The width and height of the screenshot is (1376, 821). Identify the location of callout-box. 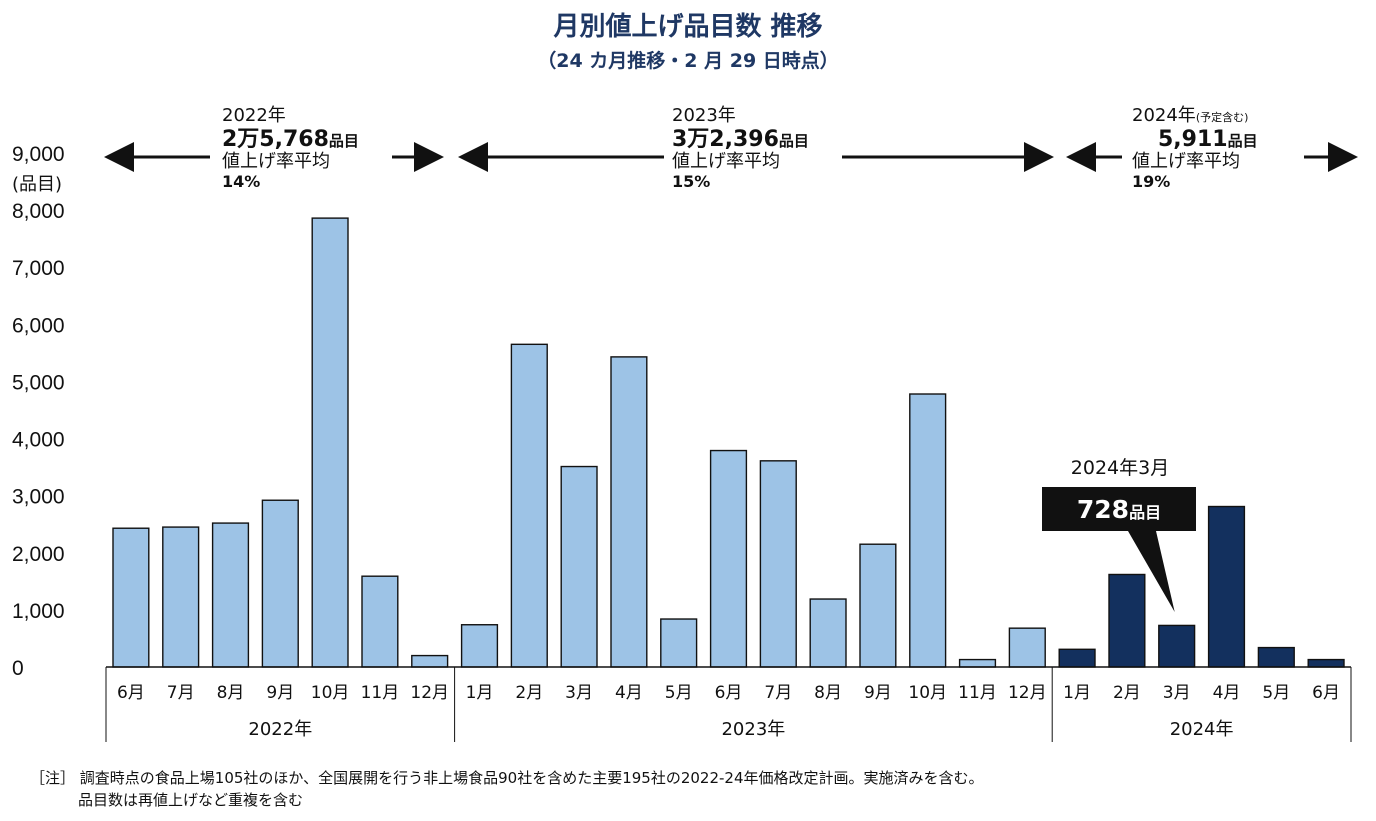
(1119, 549).